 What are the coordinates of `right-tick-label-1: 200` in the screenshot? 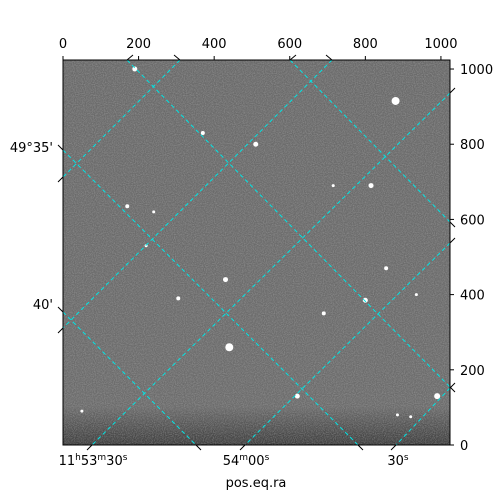 It's located at (472, 371).